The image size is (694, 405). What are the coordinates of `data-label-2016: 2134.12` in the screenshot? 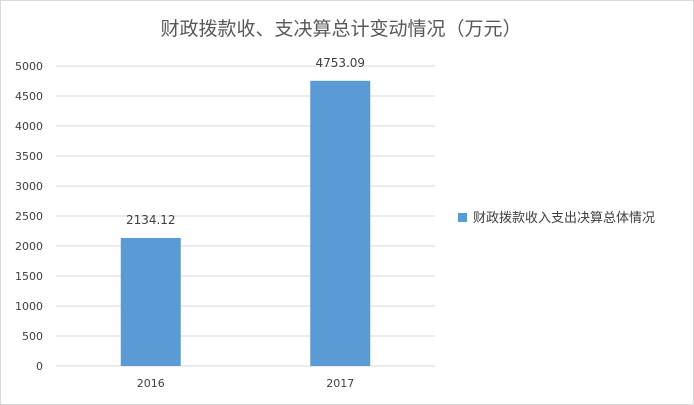 It's located at (151, 220).